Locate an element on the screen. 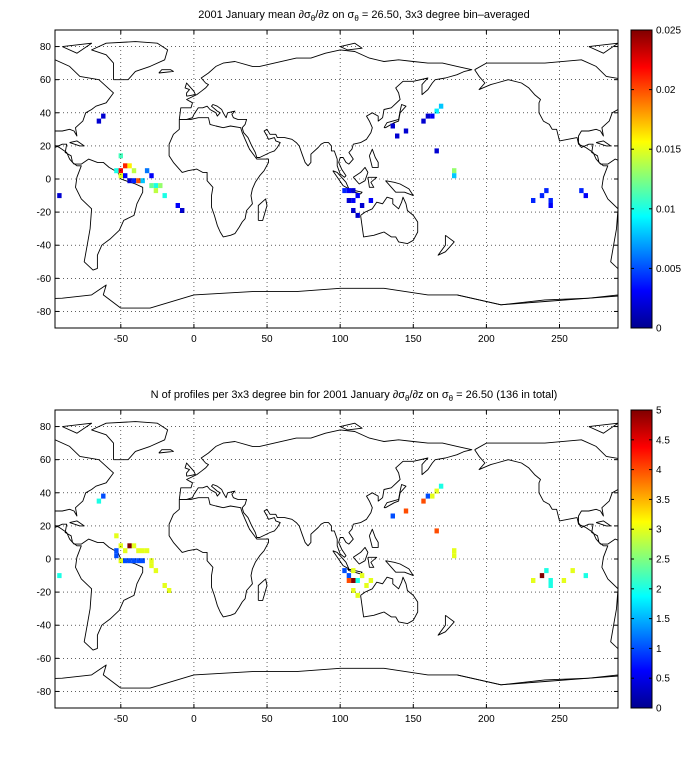 The height and width of the screenshot is (760, 696). title-sub1: θ is located at coordinates (407, 398).